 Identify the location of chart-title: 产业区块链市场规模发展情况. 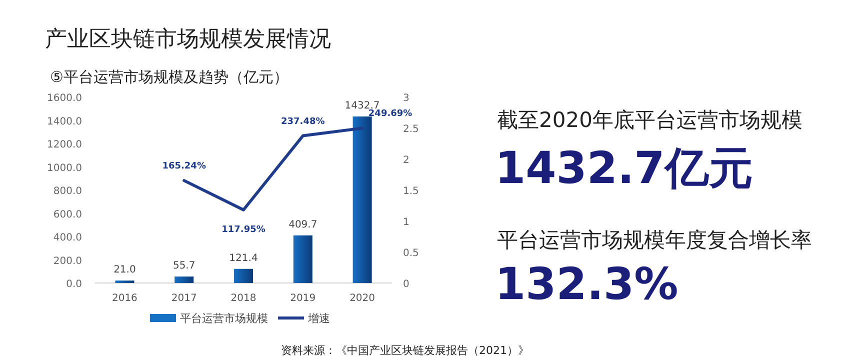
(188, 39).